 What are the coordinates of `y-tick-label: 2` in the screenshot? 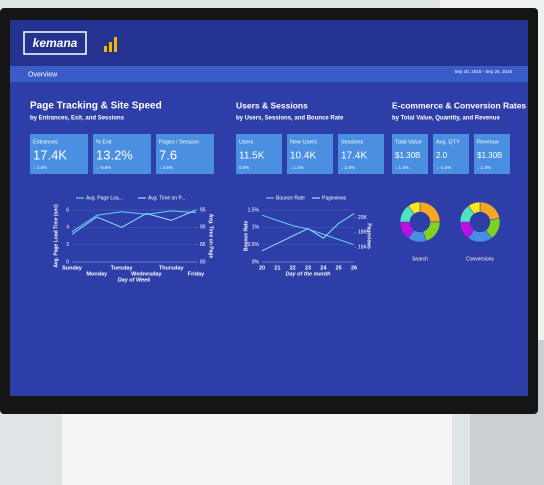 It's located at (67, 245).